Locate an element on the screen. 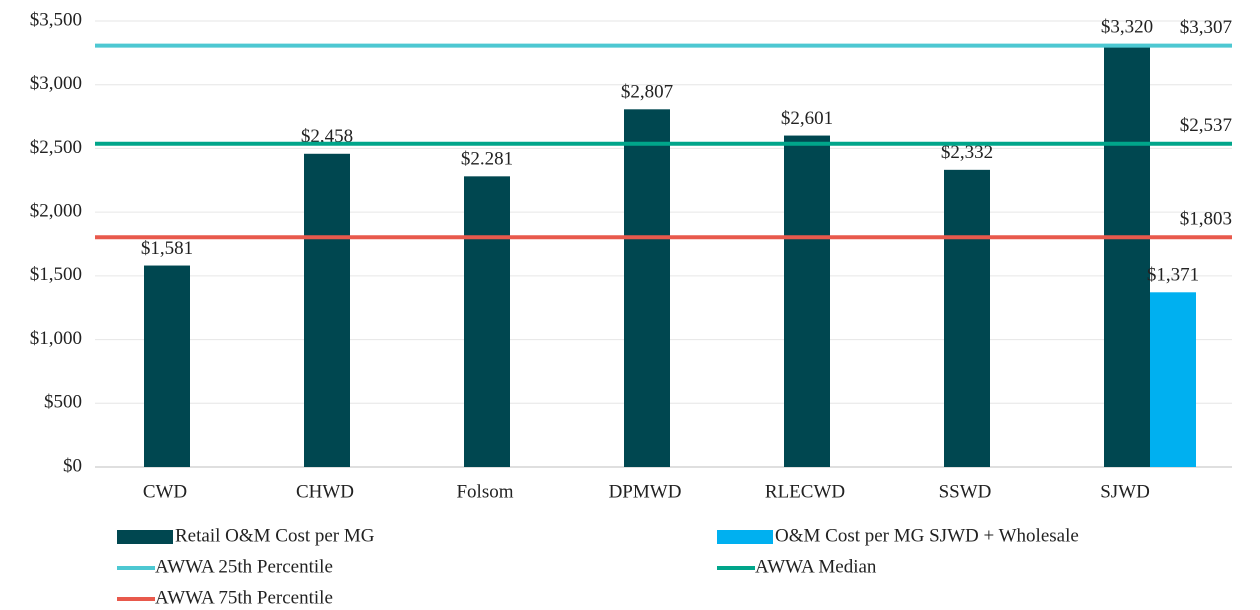 Image resolution: width=1260 pixels, height=610 pixels. x-tick-label: CWD is located at coordinates (165, 491).